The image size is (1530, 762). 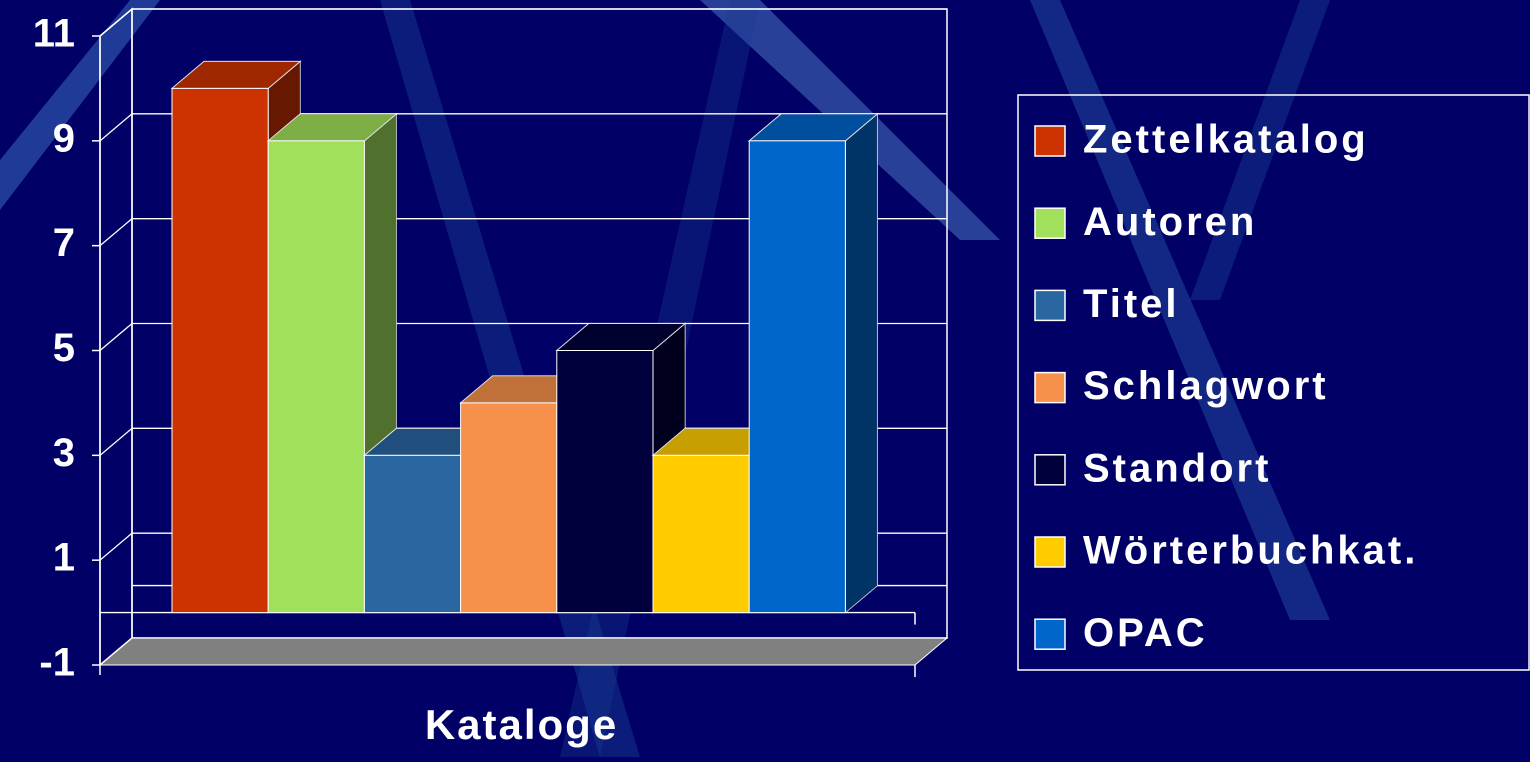 I want to click on legend-label: Schlagwort, so click(x=1206, y=386).